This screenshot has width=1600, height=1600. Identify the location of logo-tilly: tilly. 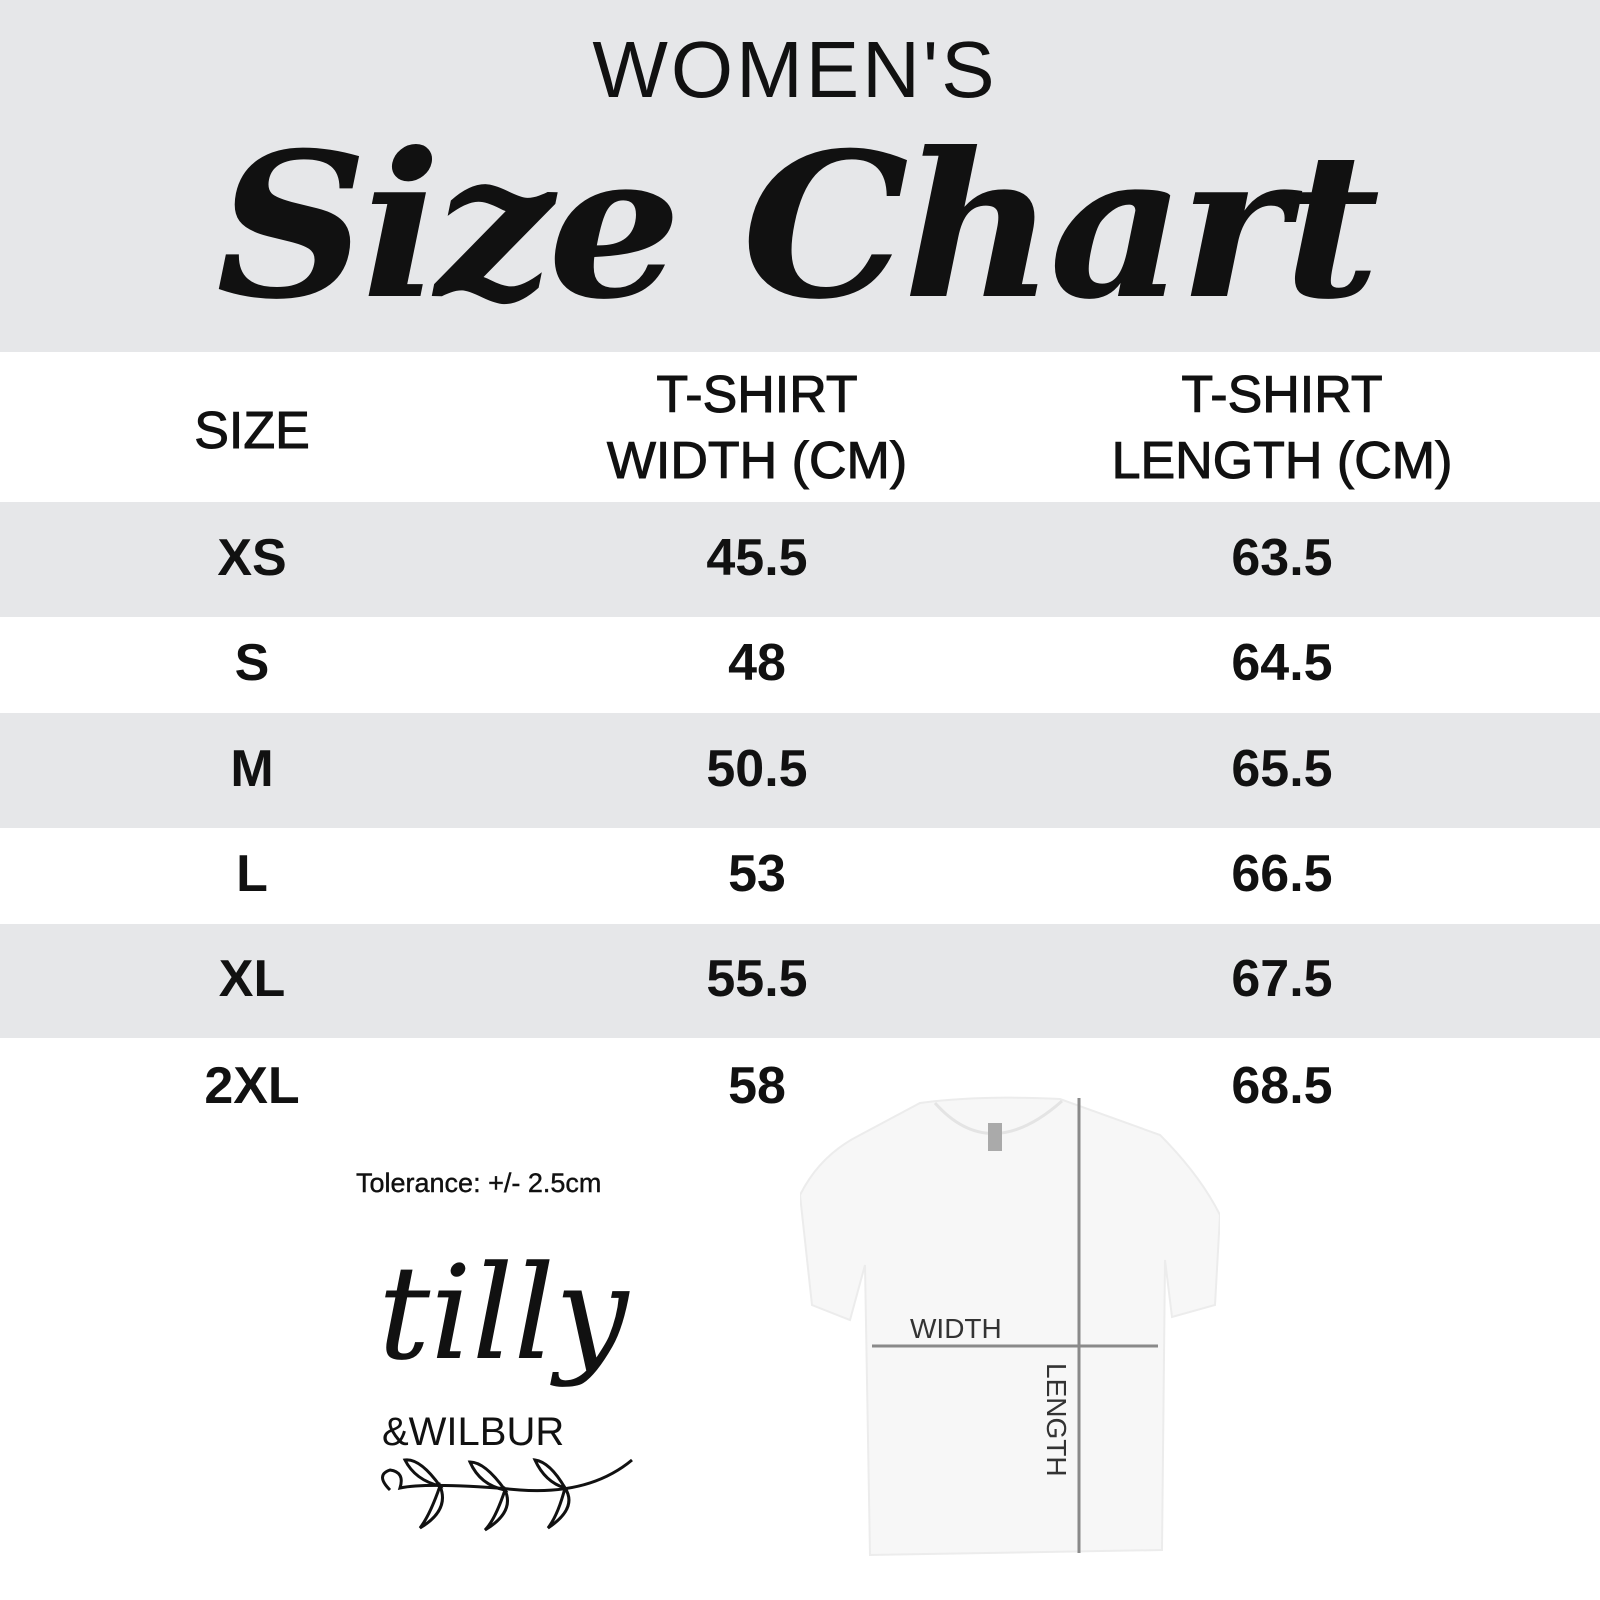
(504, 1314).